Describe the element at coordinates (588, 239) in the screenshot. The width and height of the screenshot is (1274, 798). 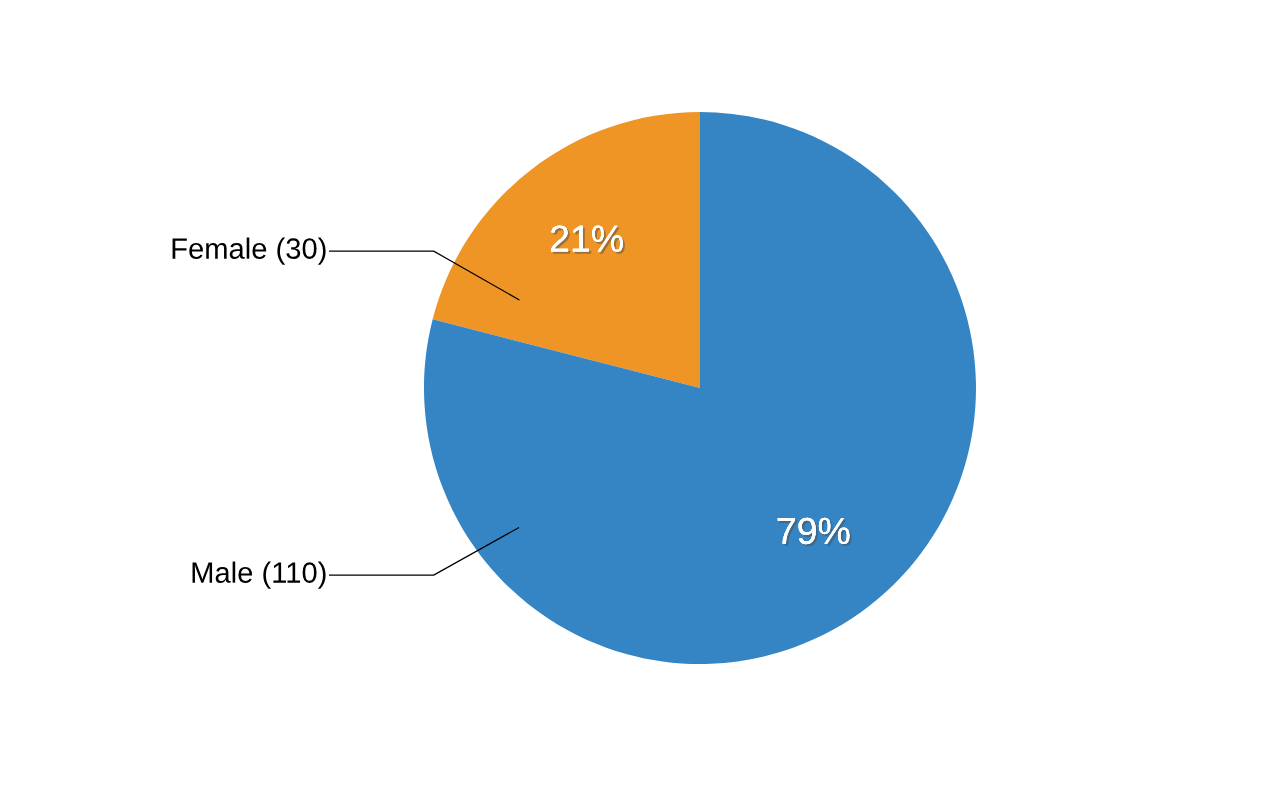
I see `data-label: 21%` at that location.